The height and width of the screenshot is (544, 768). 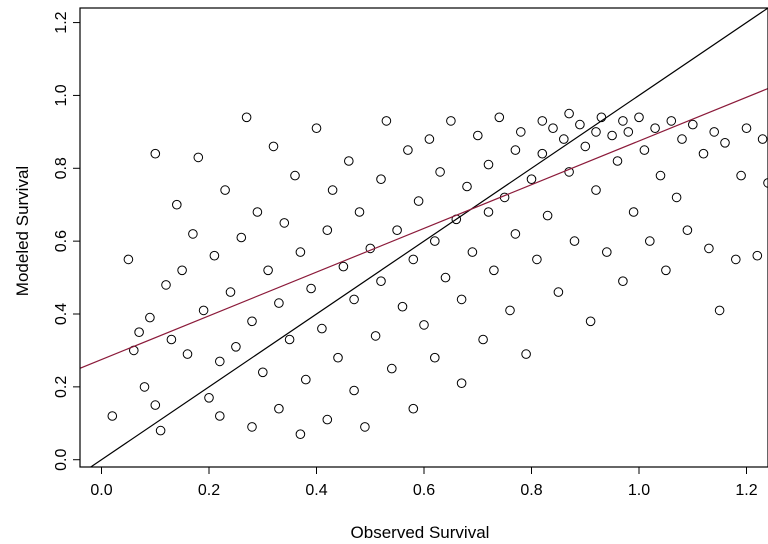 What do you see at coordinates (22, 231) in the screenshot?
I see `y-axis-title: Modeled Survival` at bounding box center [22, 231].